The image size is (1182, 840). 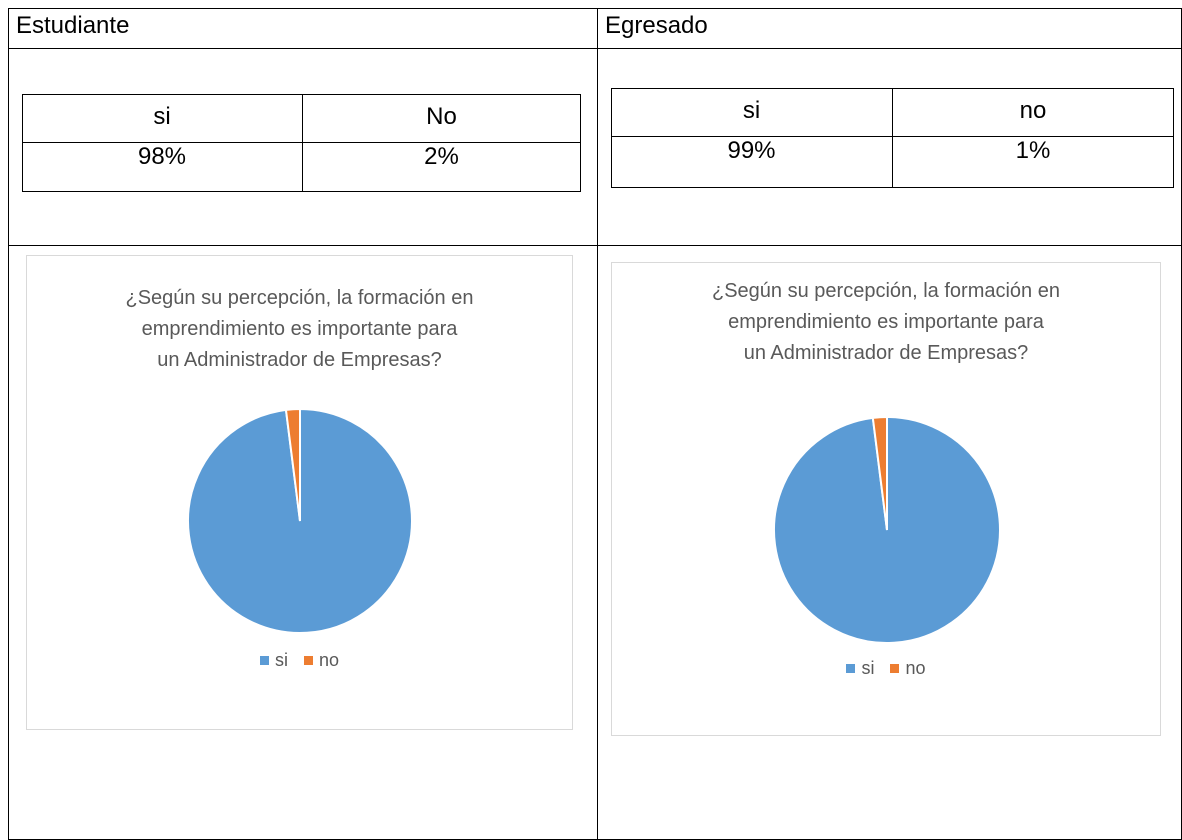 What do you see at coordinates (73, 25) in the screenshot?
I see `column-header: Estudiante` at bounding box center [73, 25].